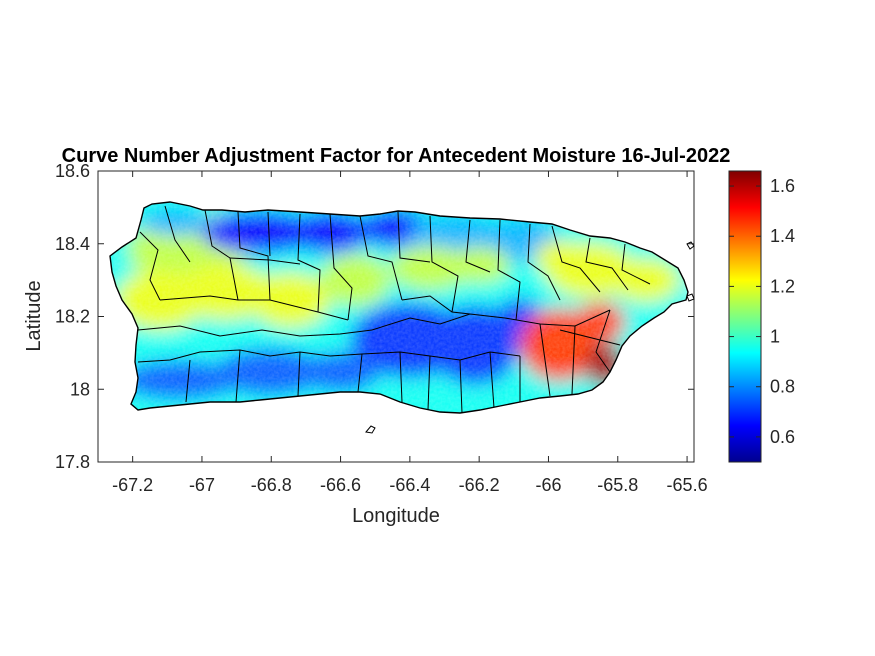 This screenshot has height=656, width=875. I want to click on y-tick-label: 17.8, so click(72, 462).